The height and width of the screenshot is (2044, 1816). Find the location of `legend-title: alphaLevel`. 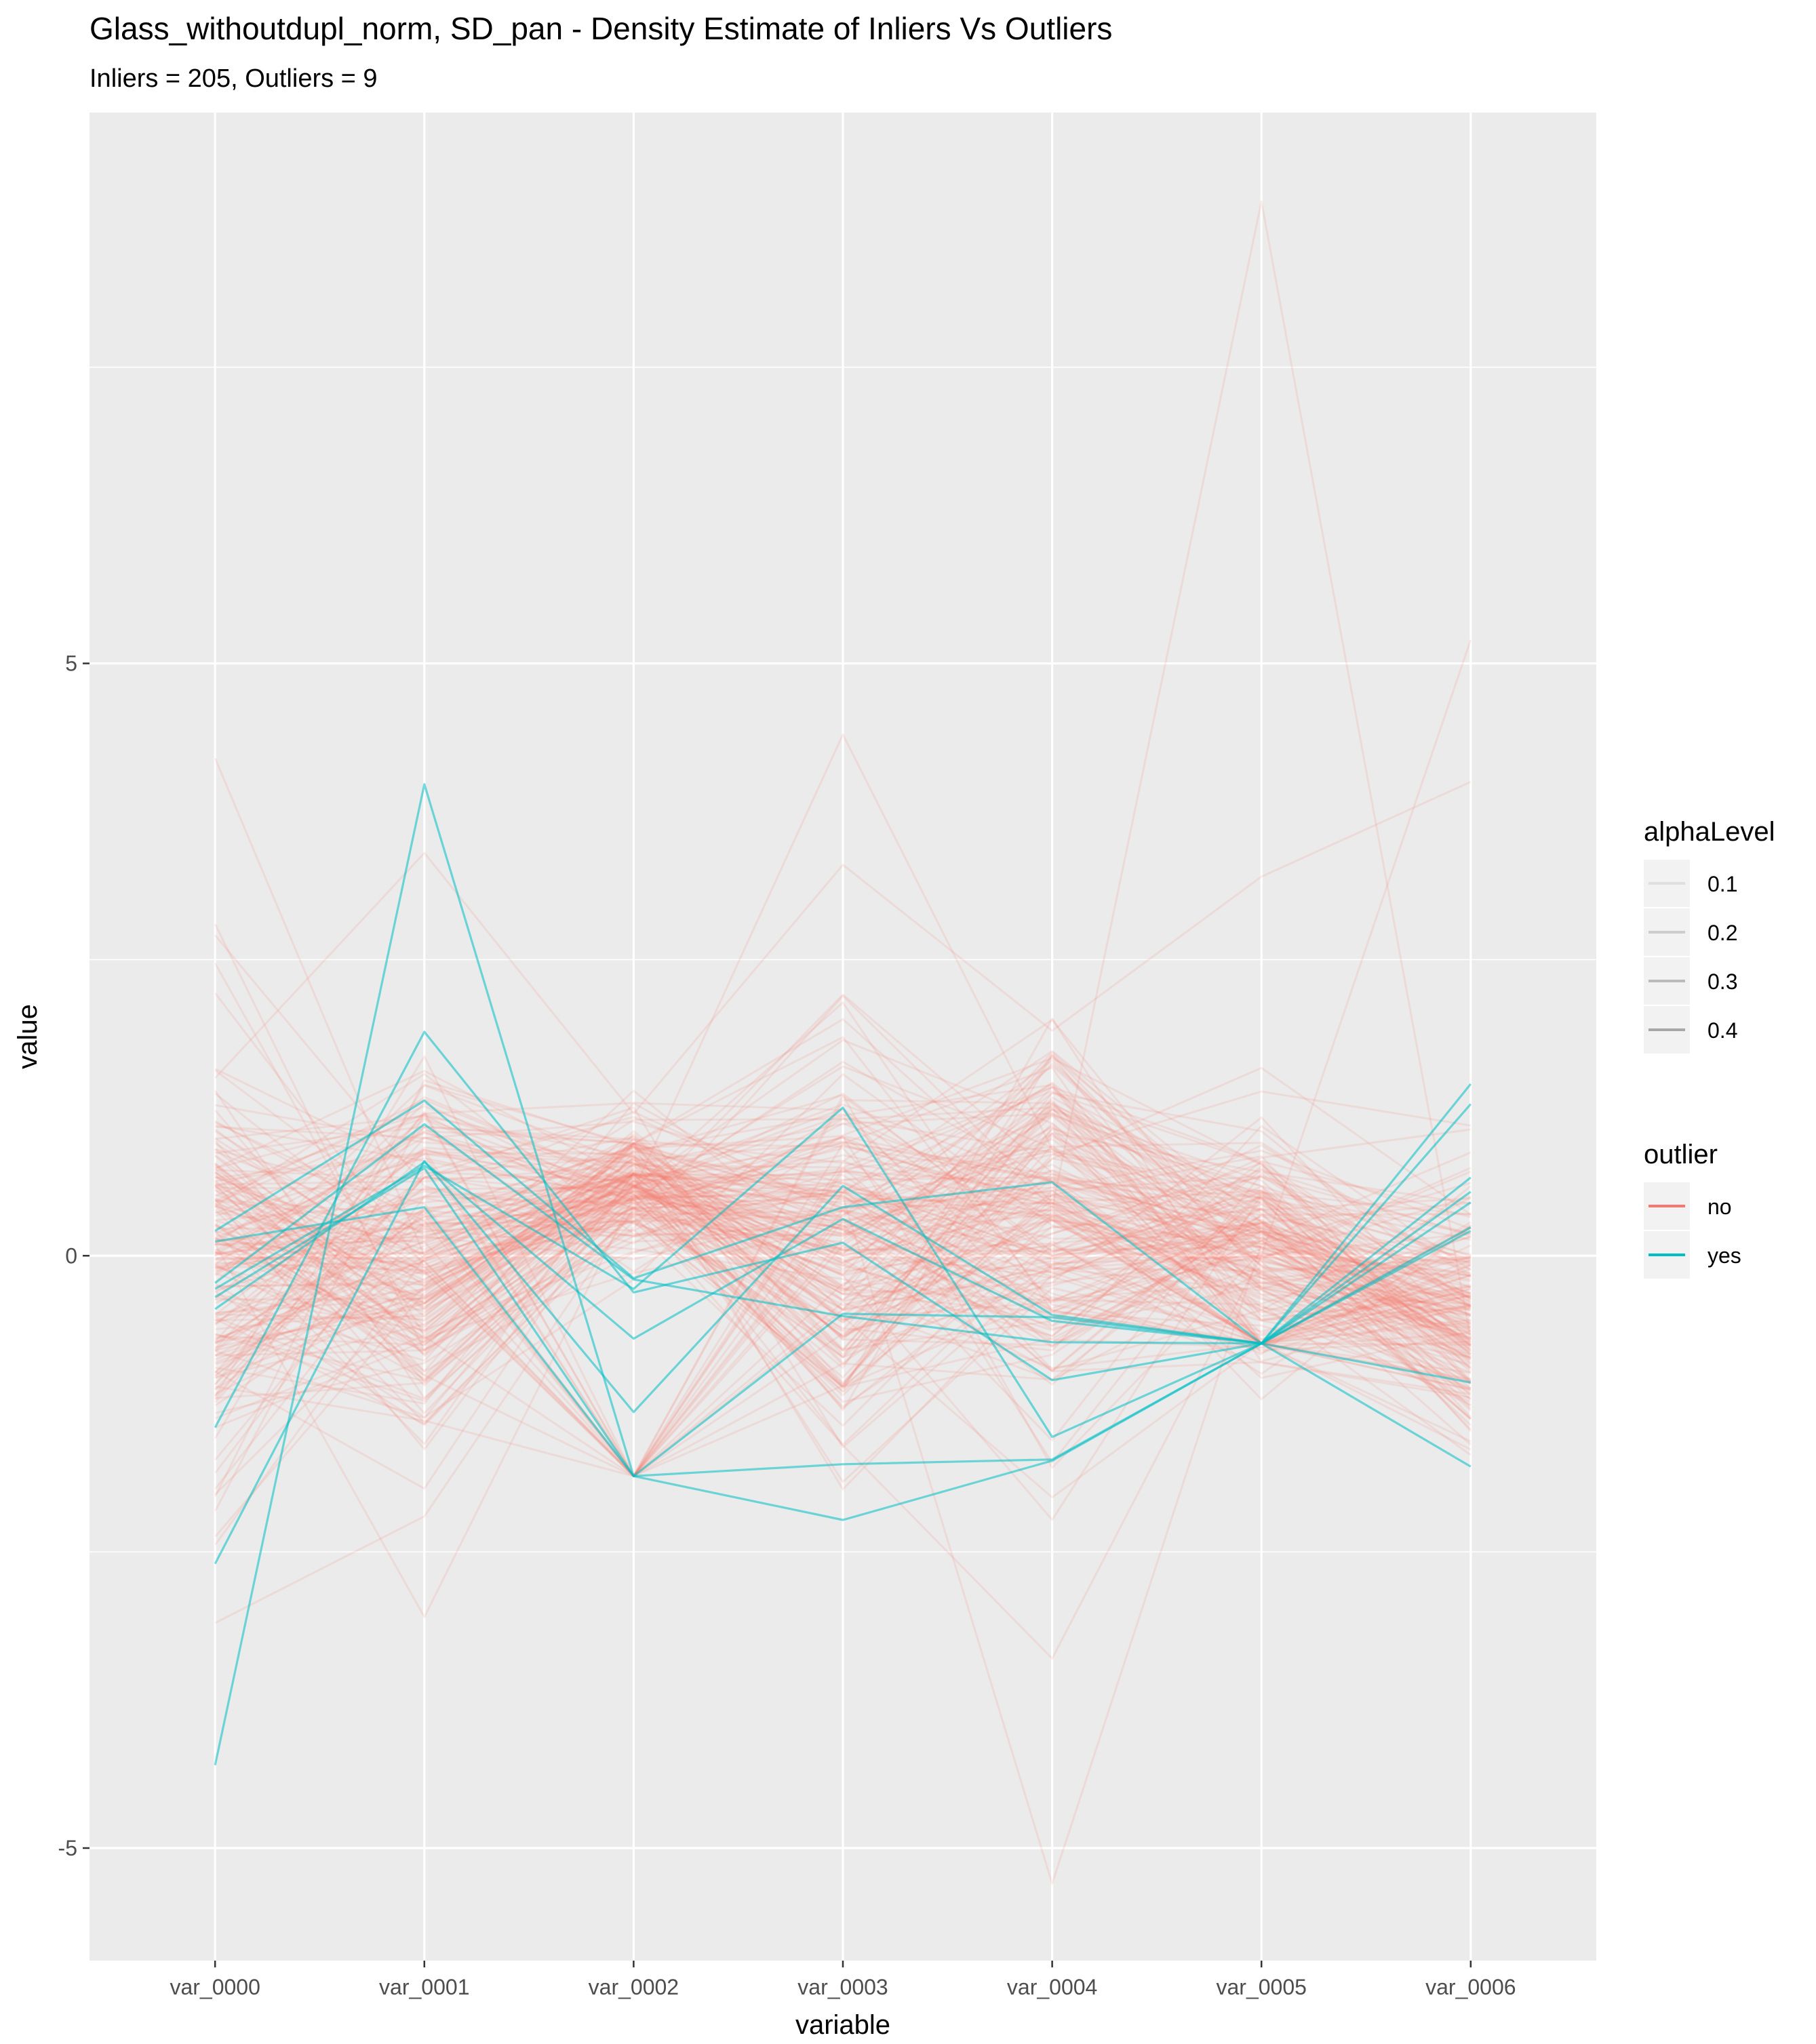

legend-title: alphaLevel is located at coordinates (1709, 832).